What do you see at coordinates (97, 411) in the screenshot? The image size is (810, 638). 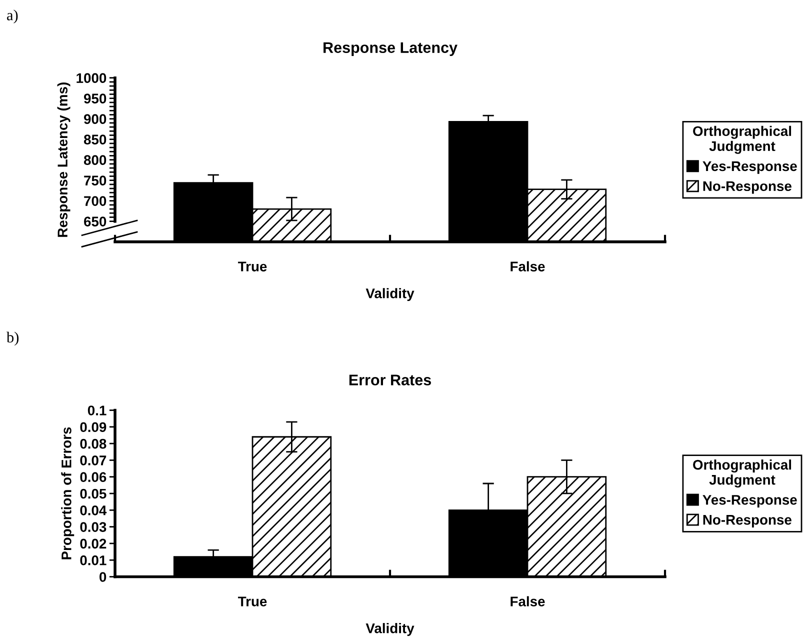 I see `y-tick-label: 0.1` at bounding box center [97, 411].